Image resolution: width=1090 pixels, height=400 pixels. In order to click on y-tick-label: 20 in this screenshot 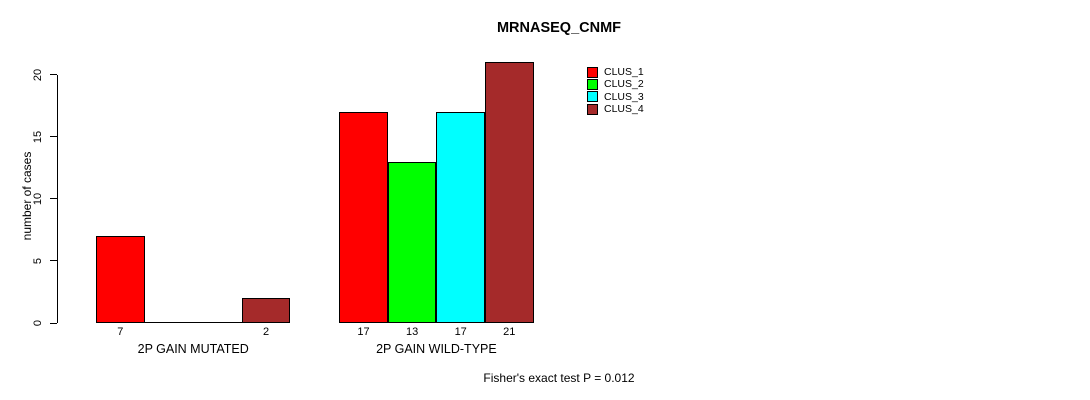, I will do `click(38, 74)`.